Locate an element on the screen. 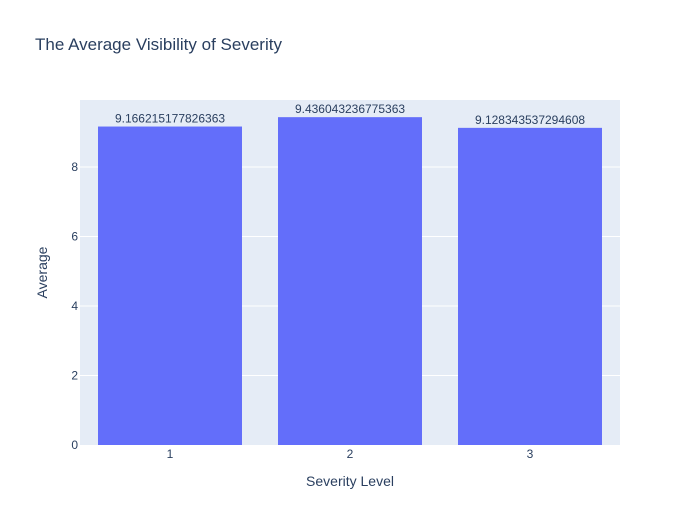 Image resolution: width=700 pixels, height=525 pixels. chart-title: The Average Visibility of Severity is located at coordinates (158, 44).